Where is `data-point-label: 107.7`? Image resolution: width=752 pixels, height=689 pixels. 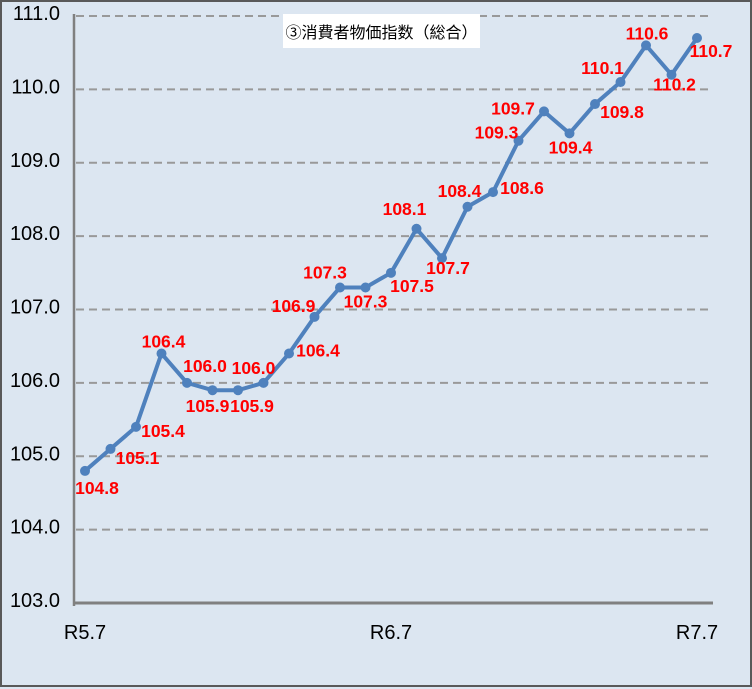
data-point-label: 107.7 is located at coordinates (448, 268).